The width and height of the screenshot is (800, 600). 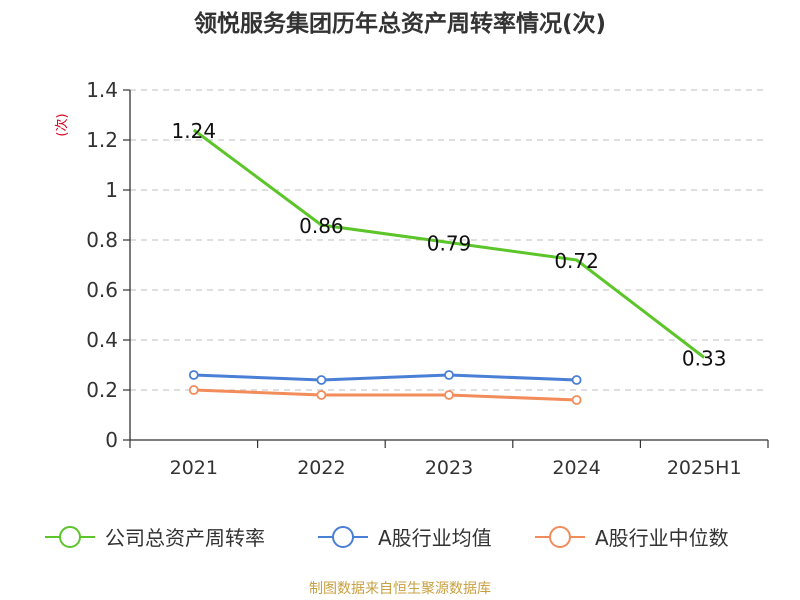 What do you see at coordinates (111, 190) in the screenshot?
I see `y-tick-label: 1` at bounding box center [111, 190].